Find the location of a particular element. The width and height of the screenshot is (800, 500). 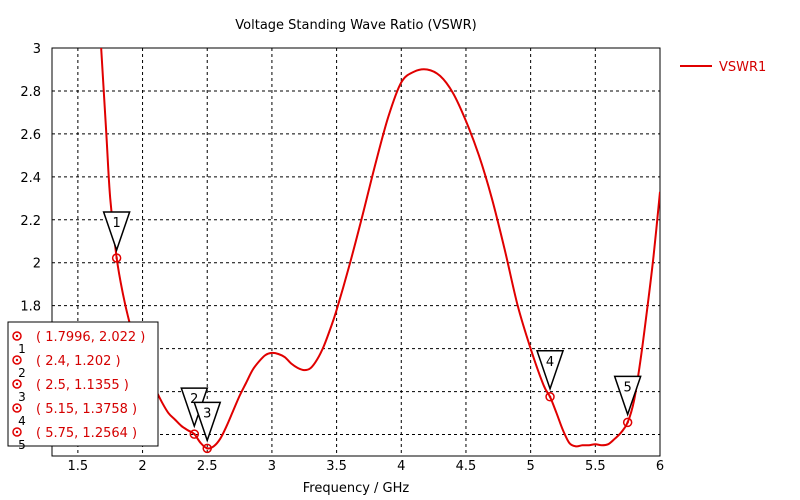

x-tick-label: 3.5 is located at coordinates (336, 466).